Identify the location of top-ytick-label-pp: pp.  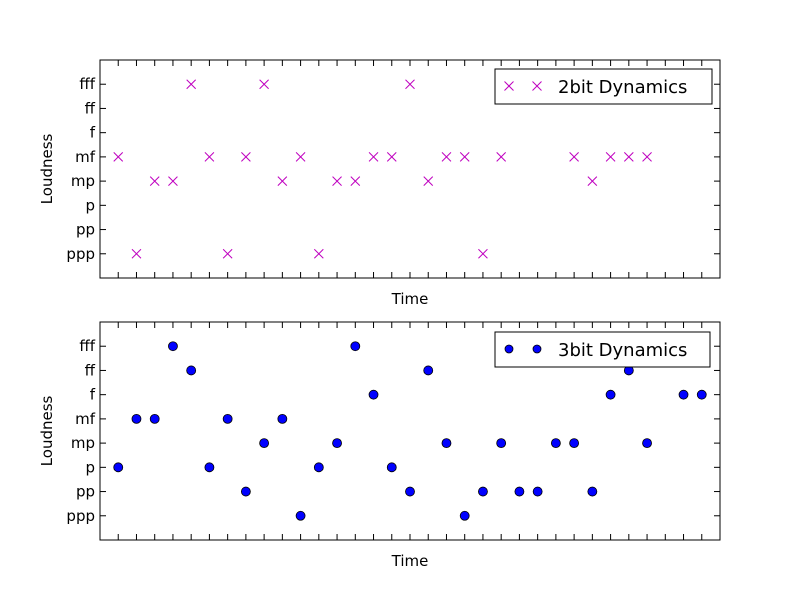
(85, 230).